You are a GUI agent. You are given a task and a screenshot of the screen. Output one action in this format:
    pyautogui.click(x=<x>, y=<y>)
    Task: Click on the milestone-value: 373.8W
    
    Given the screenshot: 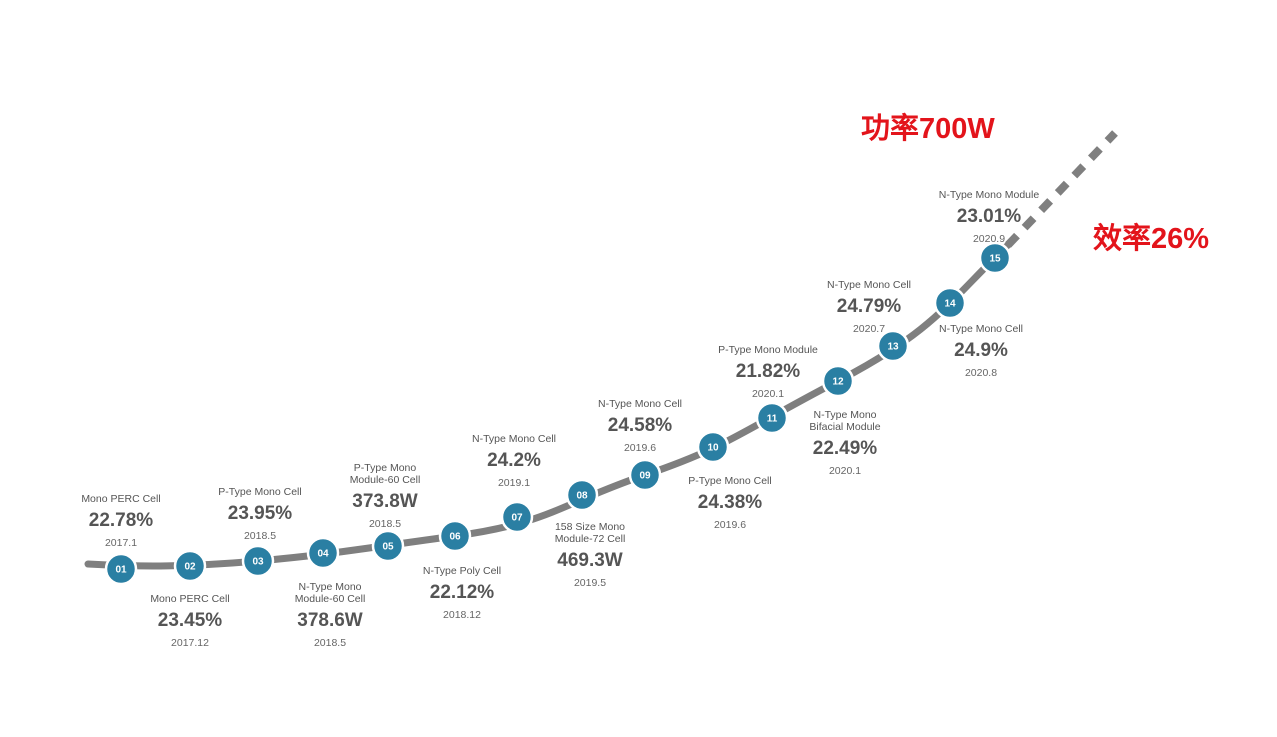 What is the action you would take?
    pyautogui.click(x=385, y=501)
    